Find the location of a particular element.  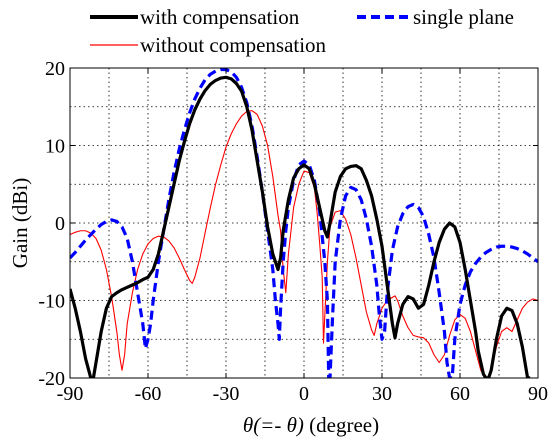

x-tick-label: -60 is located at coordinates (148, 394).